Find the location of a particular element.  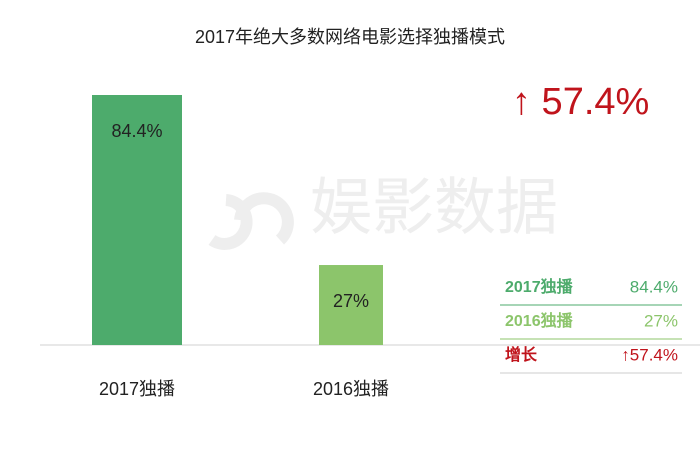

chart-title: 2017年绝大多数网络电影选择独播模式 is located at coordinates (350, 37).